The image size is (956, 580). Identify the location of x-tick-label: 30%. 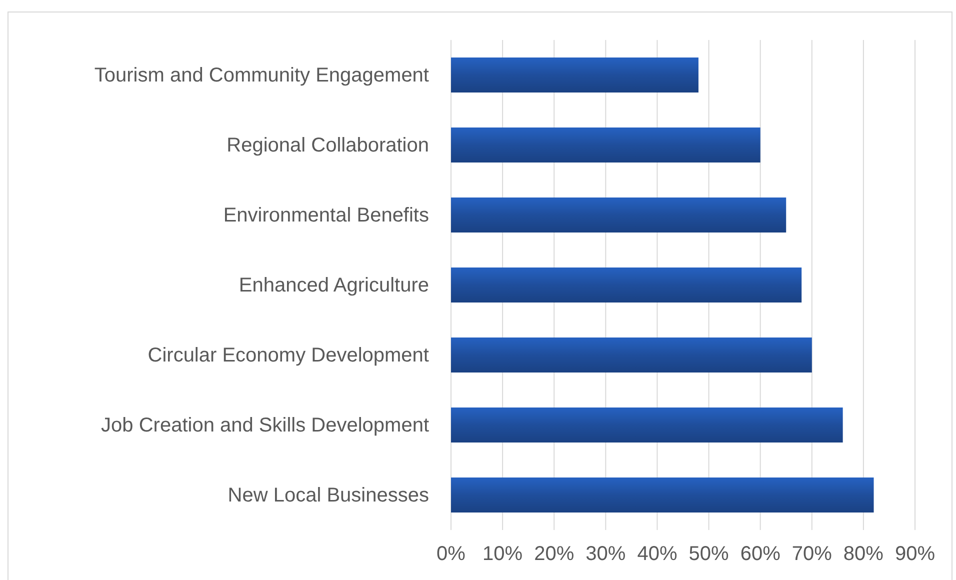
(606, 554).